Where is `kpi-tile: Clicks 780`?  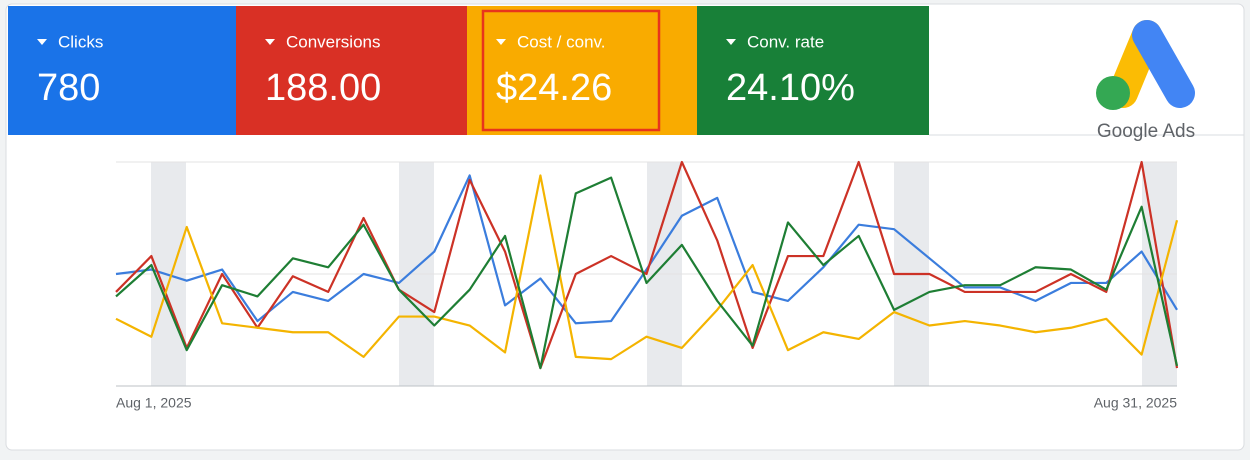
kpi-tile: Clicks 780 is located at coordinates (122, 70).